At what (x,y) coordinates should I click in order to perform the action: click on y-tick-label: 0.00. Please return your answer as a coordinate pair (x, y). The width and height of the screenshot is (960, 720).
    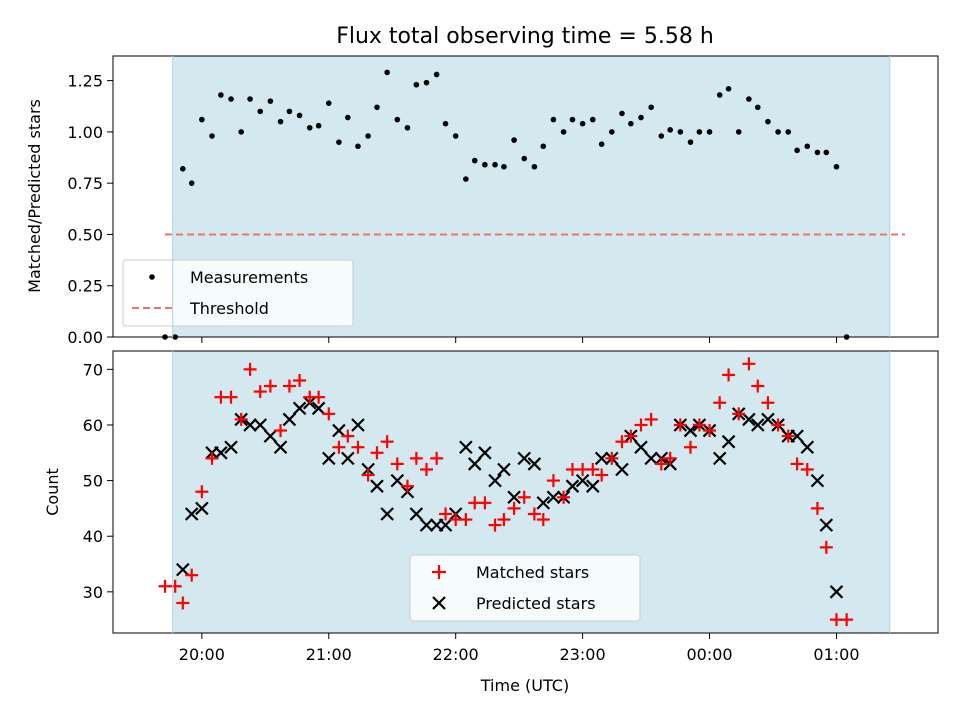
    Looking at the image, I should click on (85, 337).